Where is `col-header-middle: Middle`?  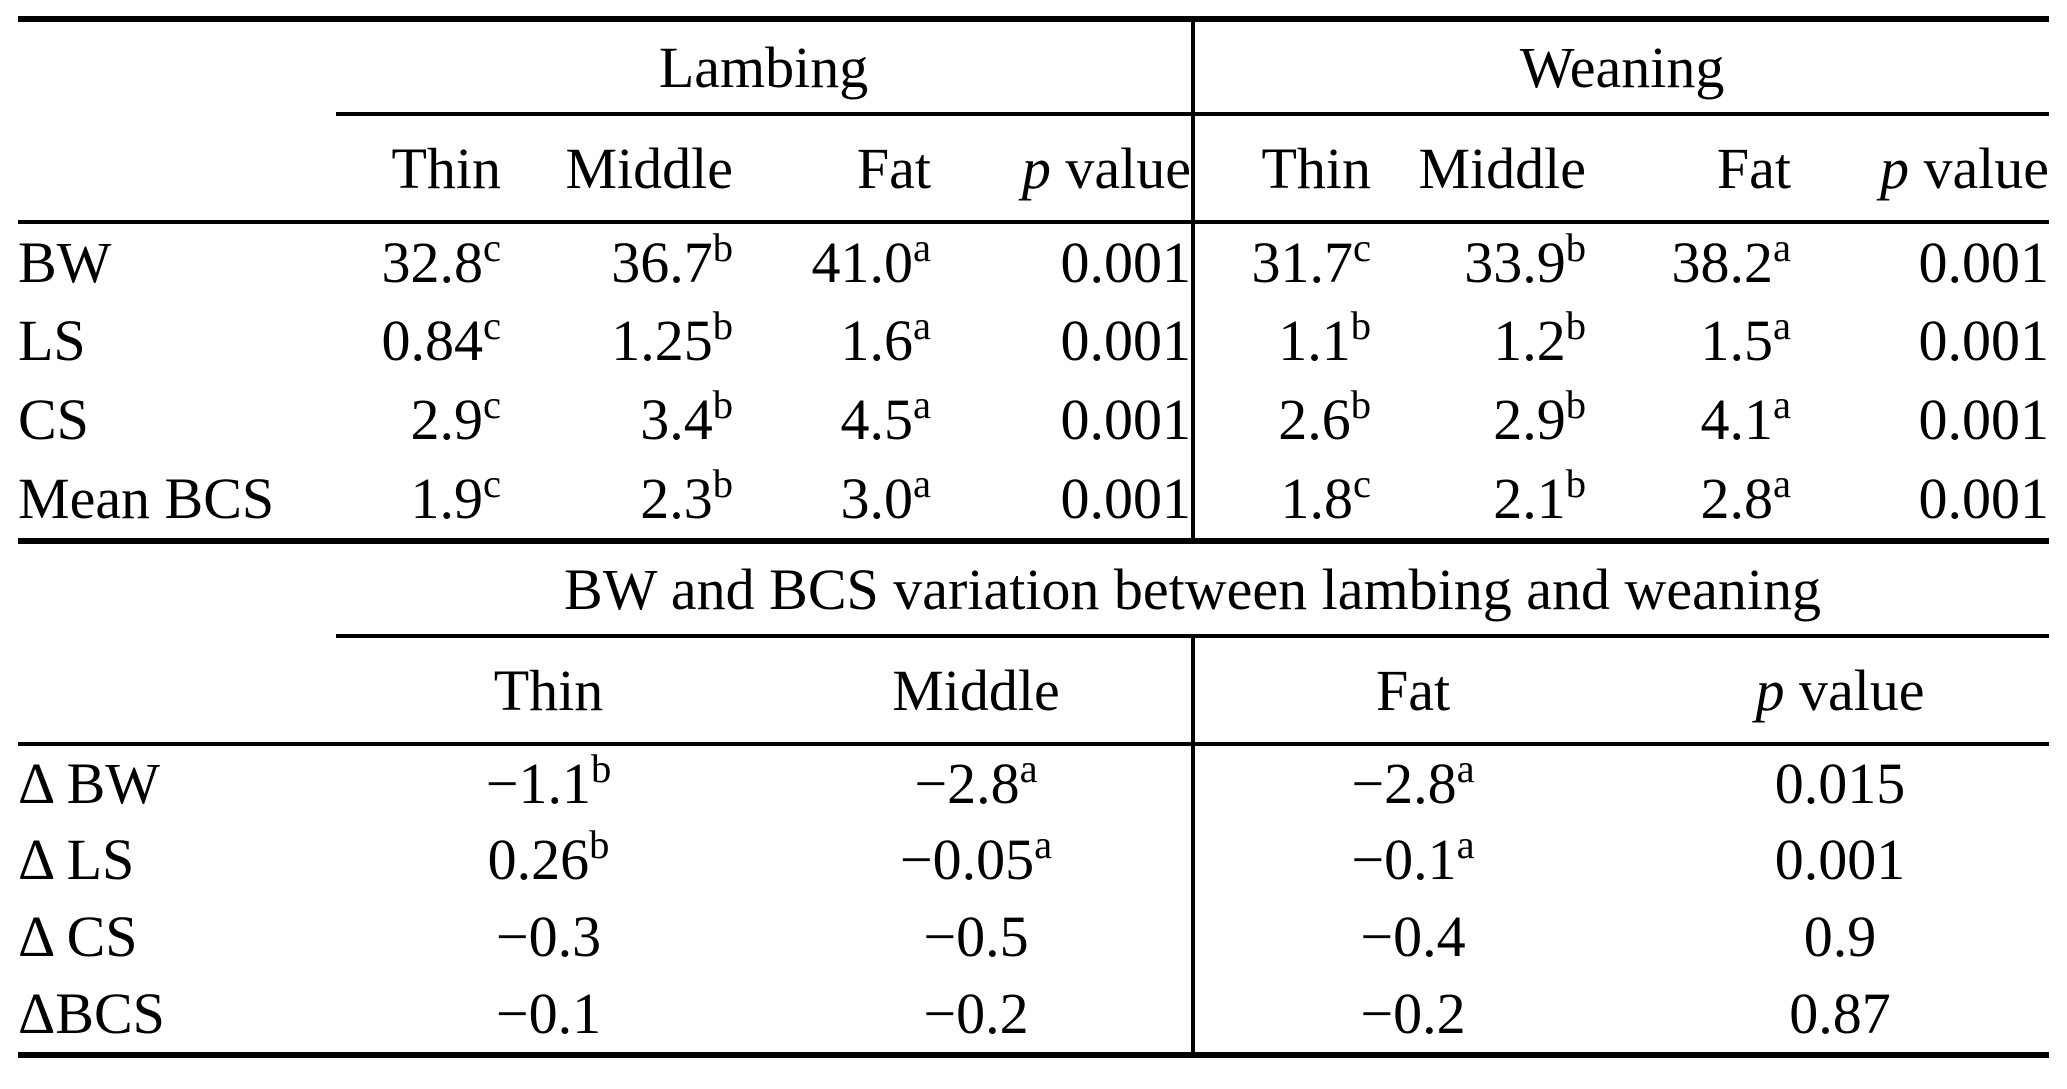
col-header-middle: Middle is located at coordinates (977, 691).